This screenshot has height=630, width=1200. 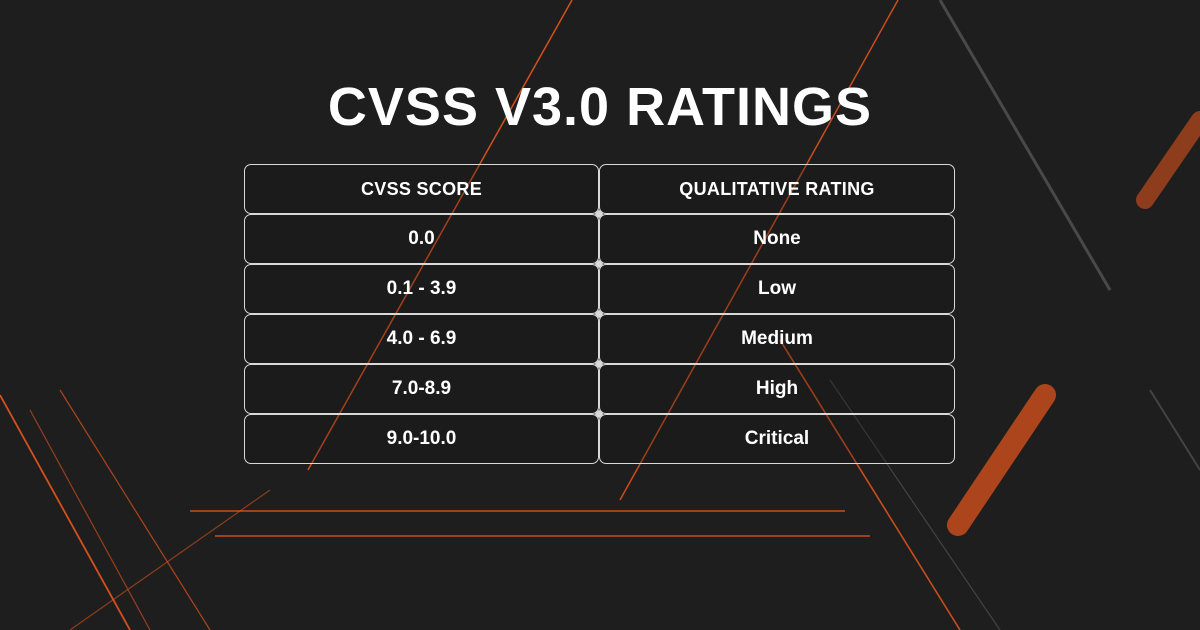 I want to click on score-cell: 0.1 - 3.9, so click(x=421, y=289).